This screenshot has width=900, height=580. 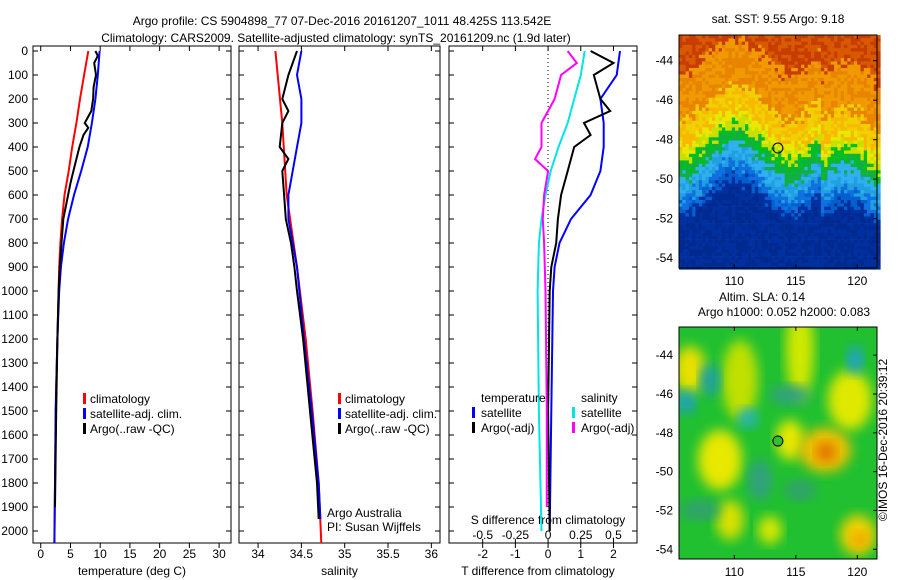 What do you see at coordinates (482, 554) in the screenshot?
I see `x-tick-label: -2` at bounding box center [482, 554].